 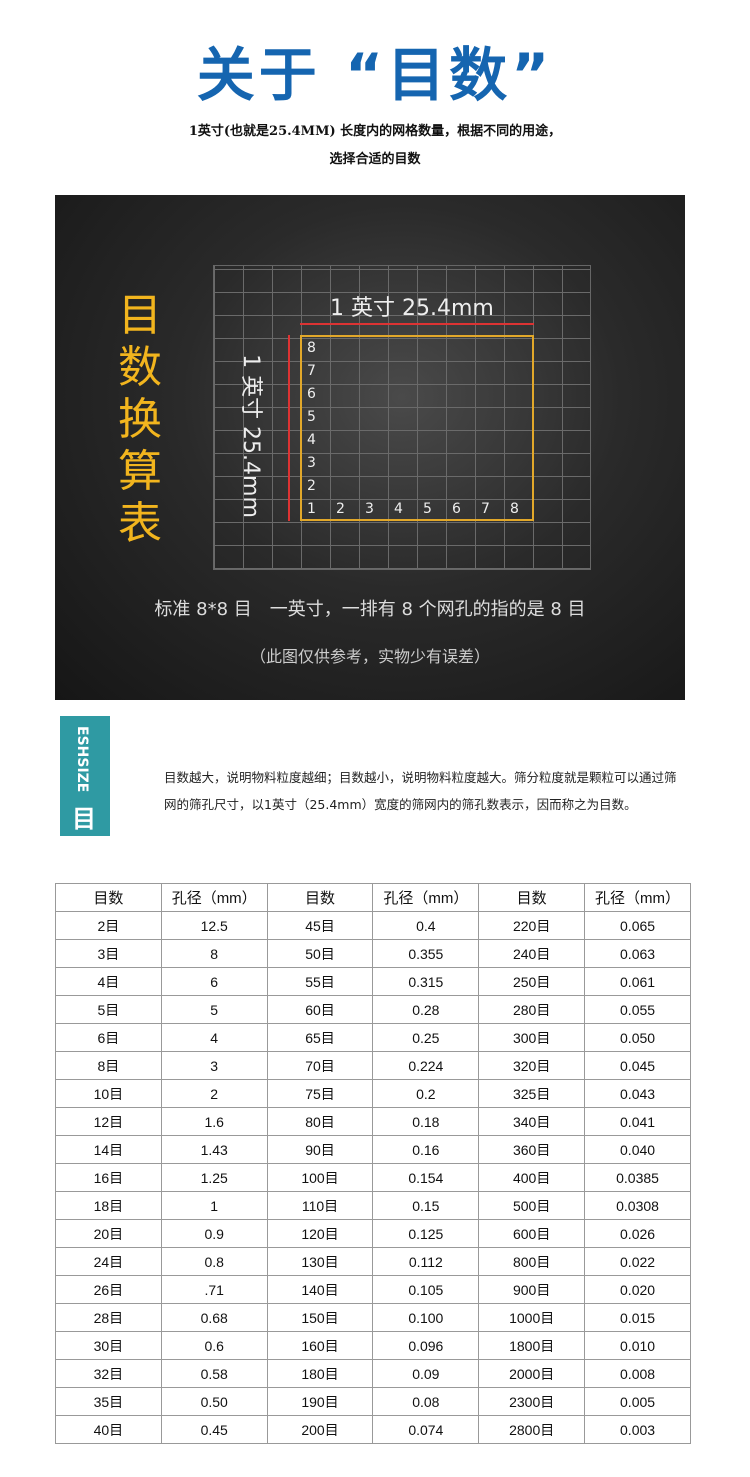 I want to click on table-cell: 0.15, so click(x=426, y=1205).